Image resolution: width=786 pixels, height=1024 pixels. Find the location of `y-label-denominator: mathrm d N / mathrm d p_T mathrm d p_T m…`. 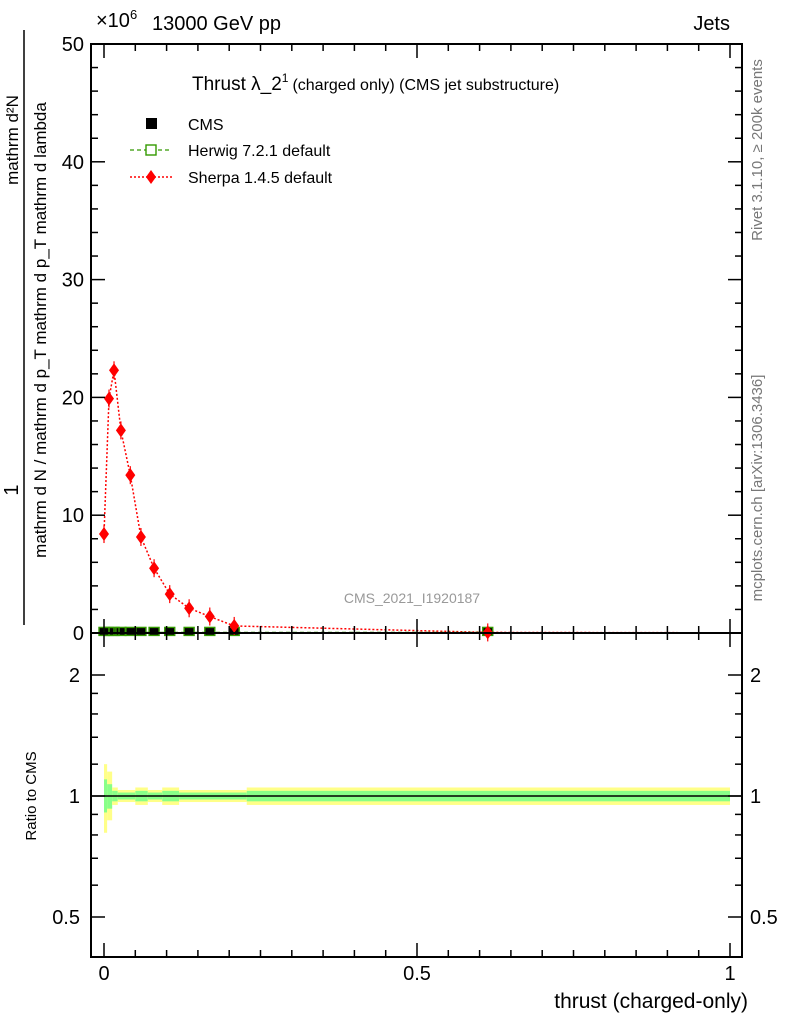

y-label-denominator: mathrm d N / mathrm d p_T mathrm d p_T m… is located at coordinates (40, 330).